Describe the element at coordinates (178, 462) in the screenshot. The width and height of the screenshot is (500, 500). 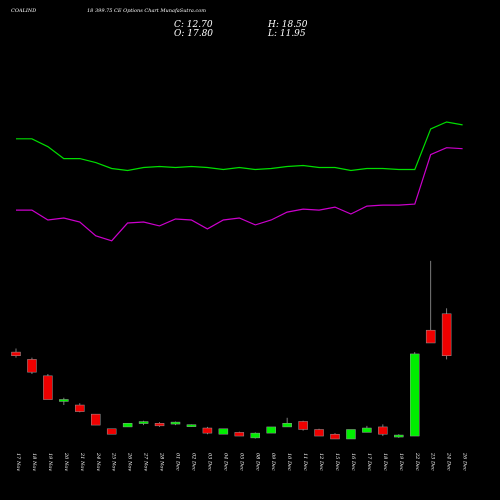
I see `x-tick-label: 01 Dec` at that location.